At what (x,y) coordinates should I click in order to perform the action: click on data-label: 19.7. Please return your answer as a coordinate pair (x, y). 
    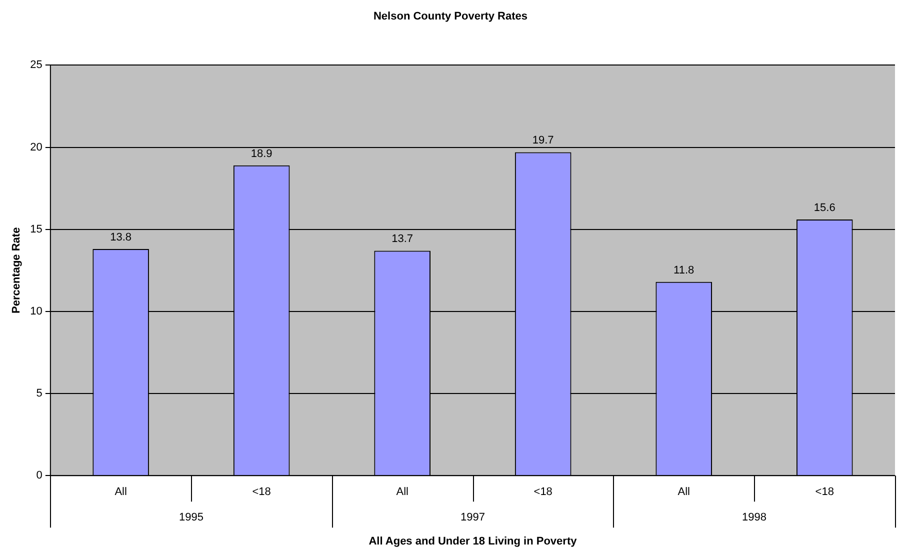
    Looking at the image, I should click on (543, 140).